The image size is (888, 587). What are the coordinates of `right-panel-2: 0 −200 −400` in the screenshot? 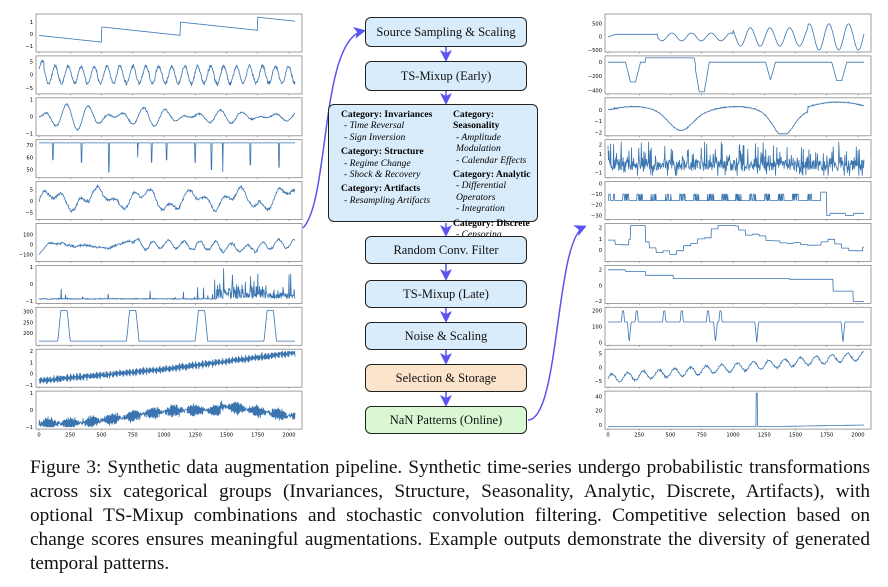 It's located at (730, 75).